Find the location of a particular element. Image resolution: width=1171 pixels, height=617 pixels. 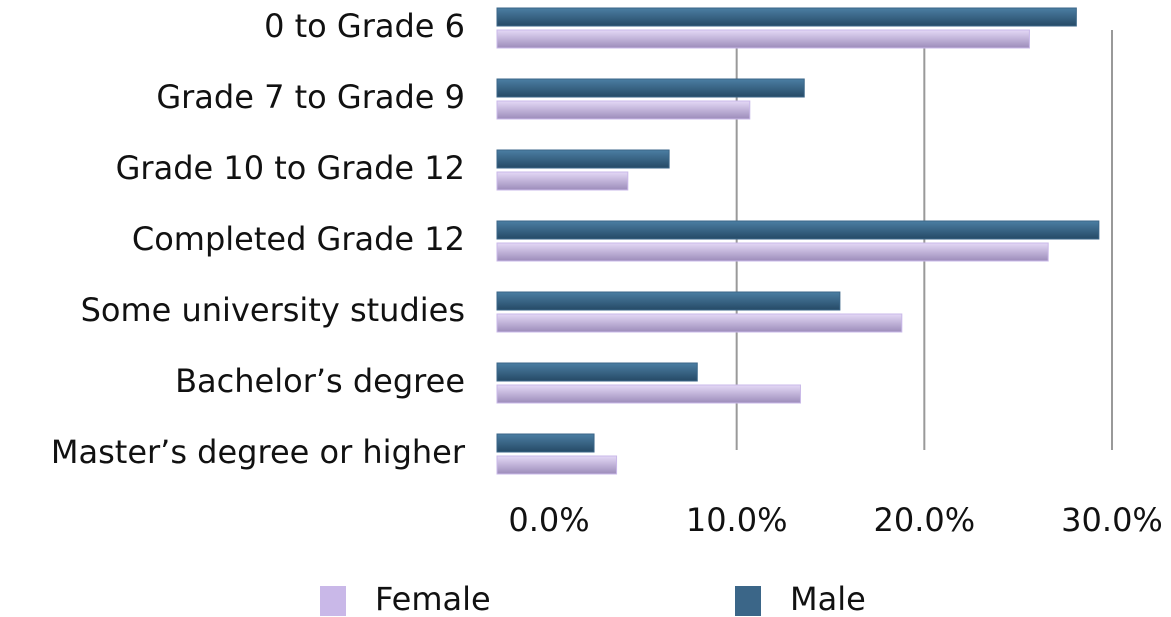

legend-label: Male is located at coordinates (828, 598).